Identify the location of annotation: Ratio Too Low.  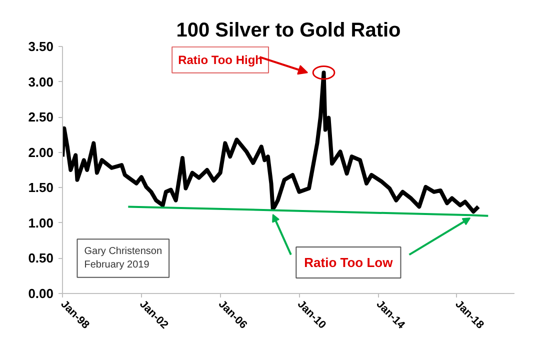
(349, 262).